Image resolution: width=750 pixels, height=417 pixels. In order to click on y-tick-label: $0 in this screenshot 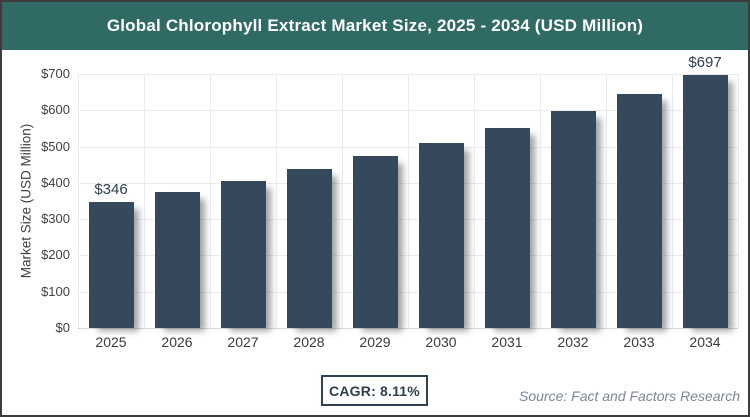, I will do `click(62, 327)`.